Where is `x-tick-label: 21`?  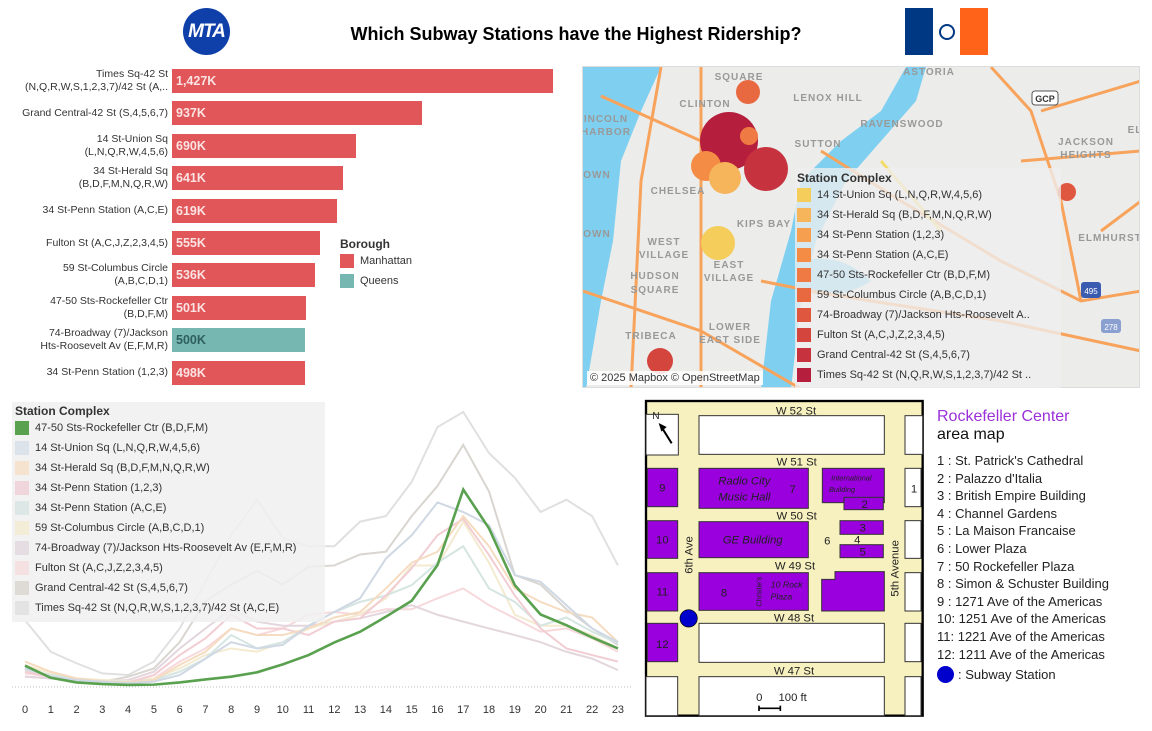
x-tick-label: 21 is located at coordinates (566, 710).